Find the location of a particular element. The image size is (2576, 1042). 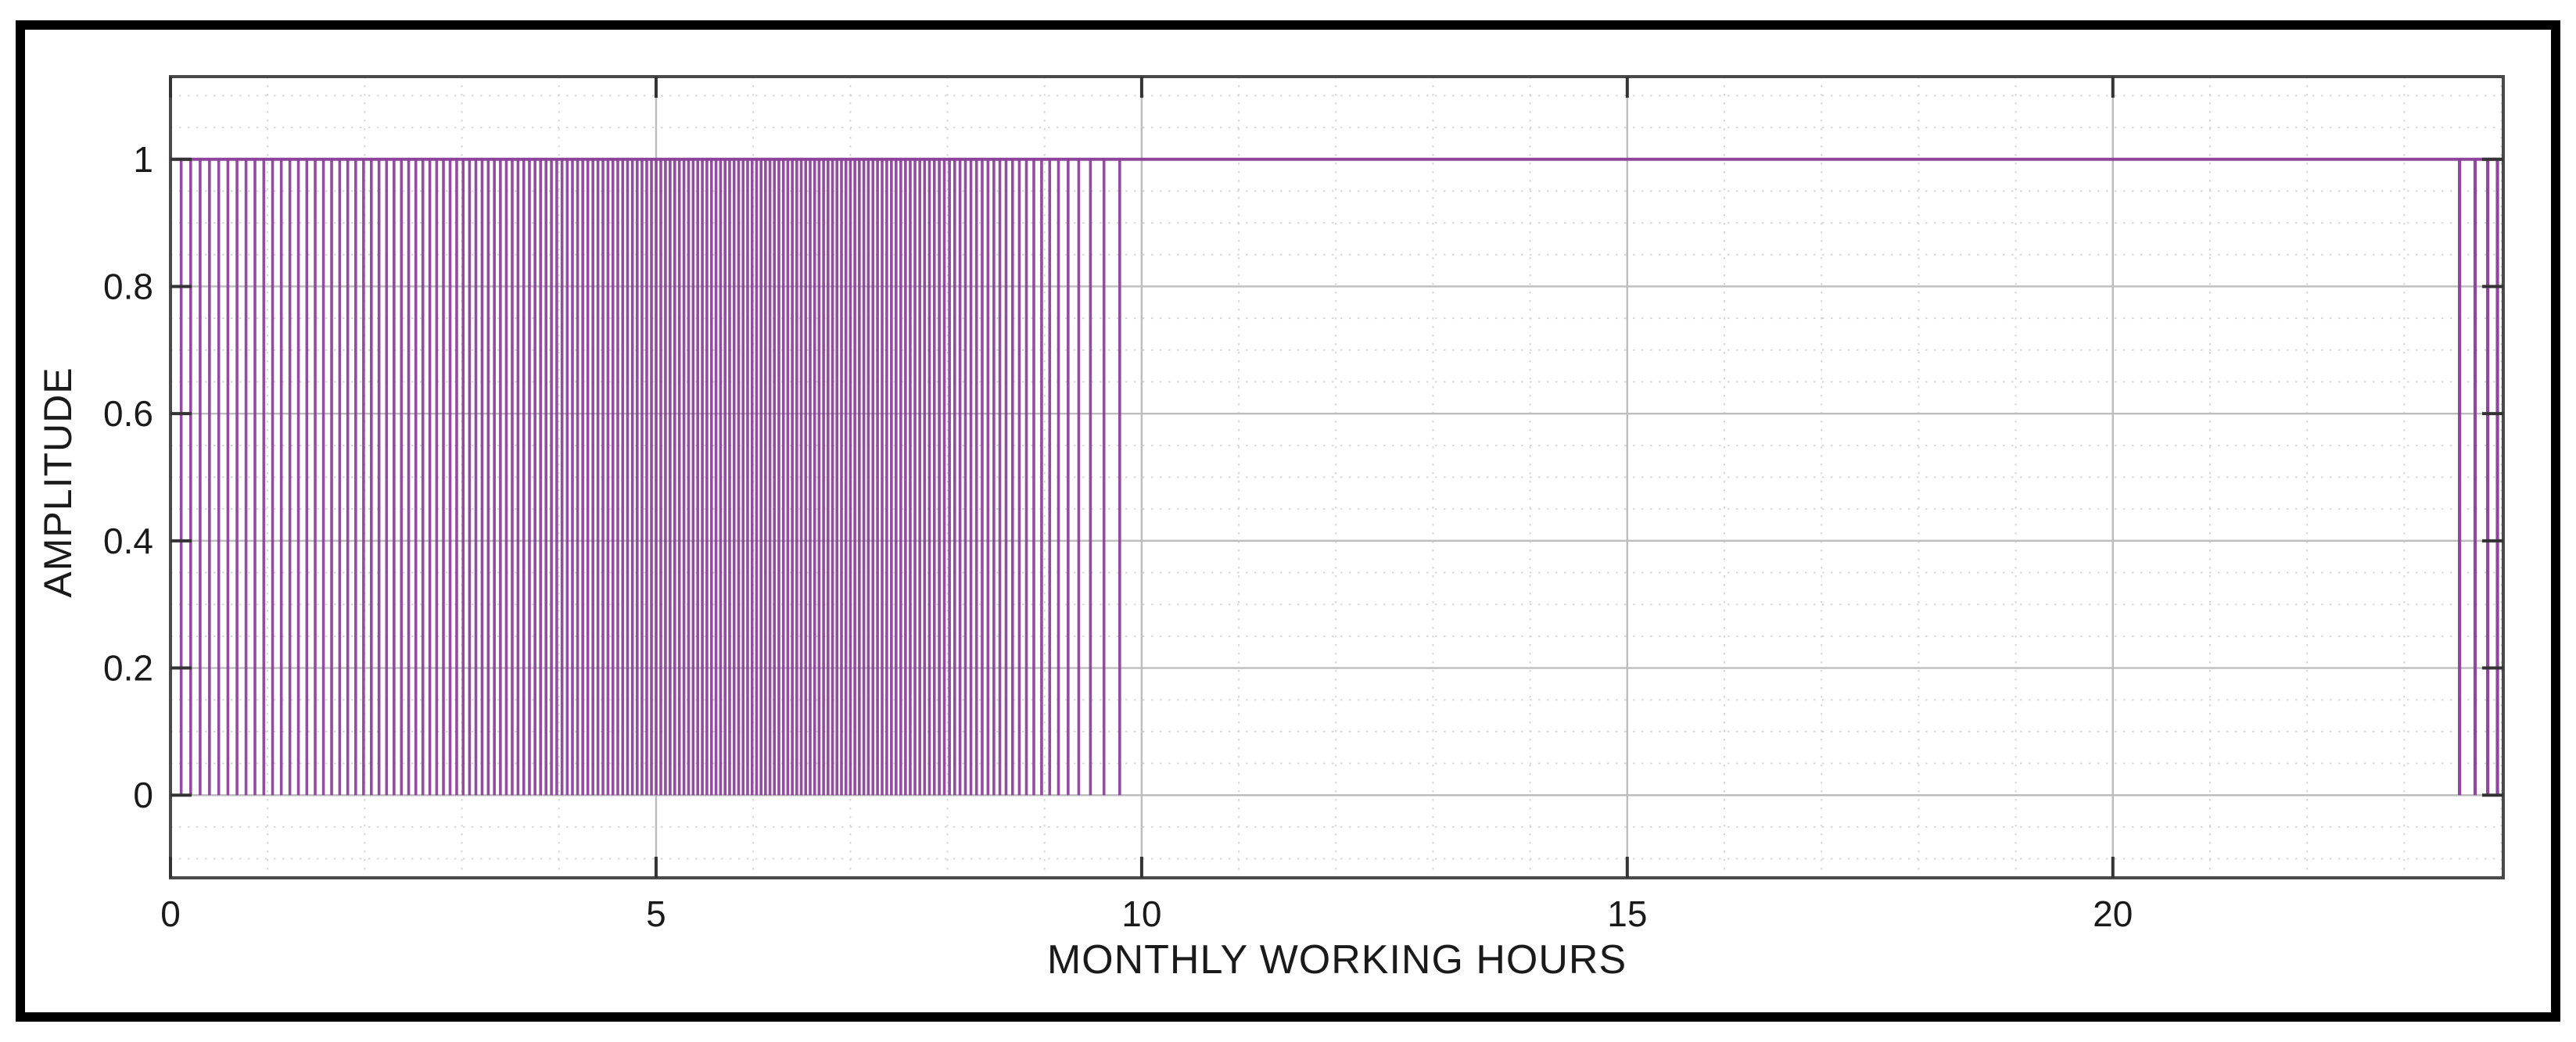

y-tick-label: 0 is located at coordinates (143, 795).